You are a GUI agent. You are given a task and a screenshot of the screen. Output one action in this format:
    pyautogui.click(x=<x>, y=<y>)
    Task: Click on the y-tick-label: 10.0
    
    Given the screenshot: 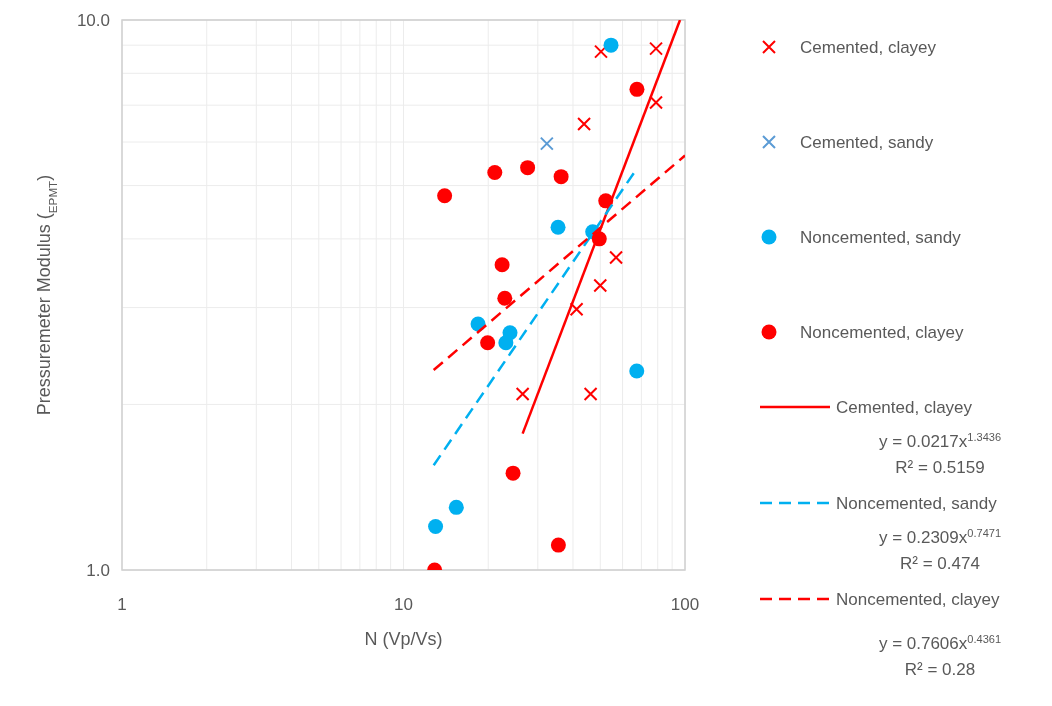 What is the action you would take?
    pyautogui.click(x=93, y=20)
    